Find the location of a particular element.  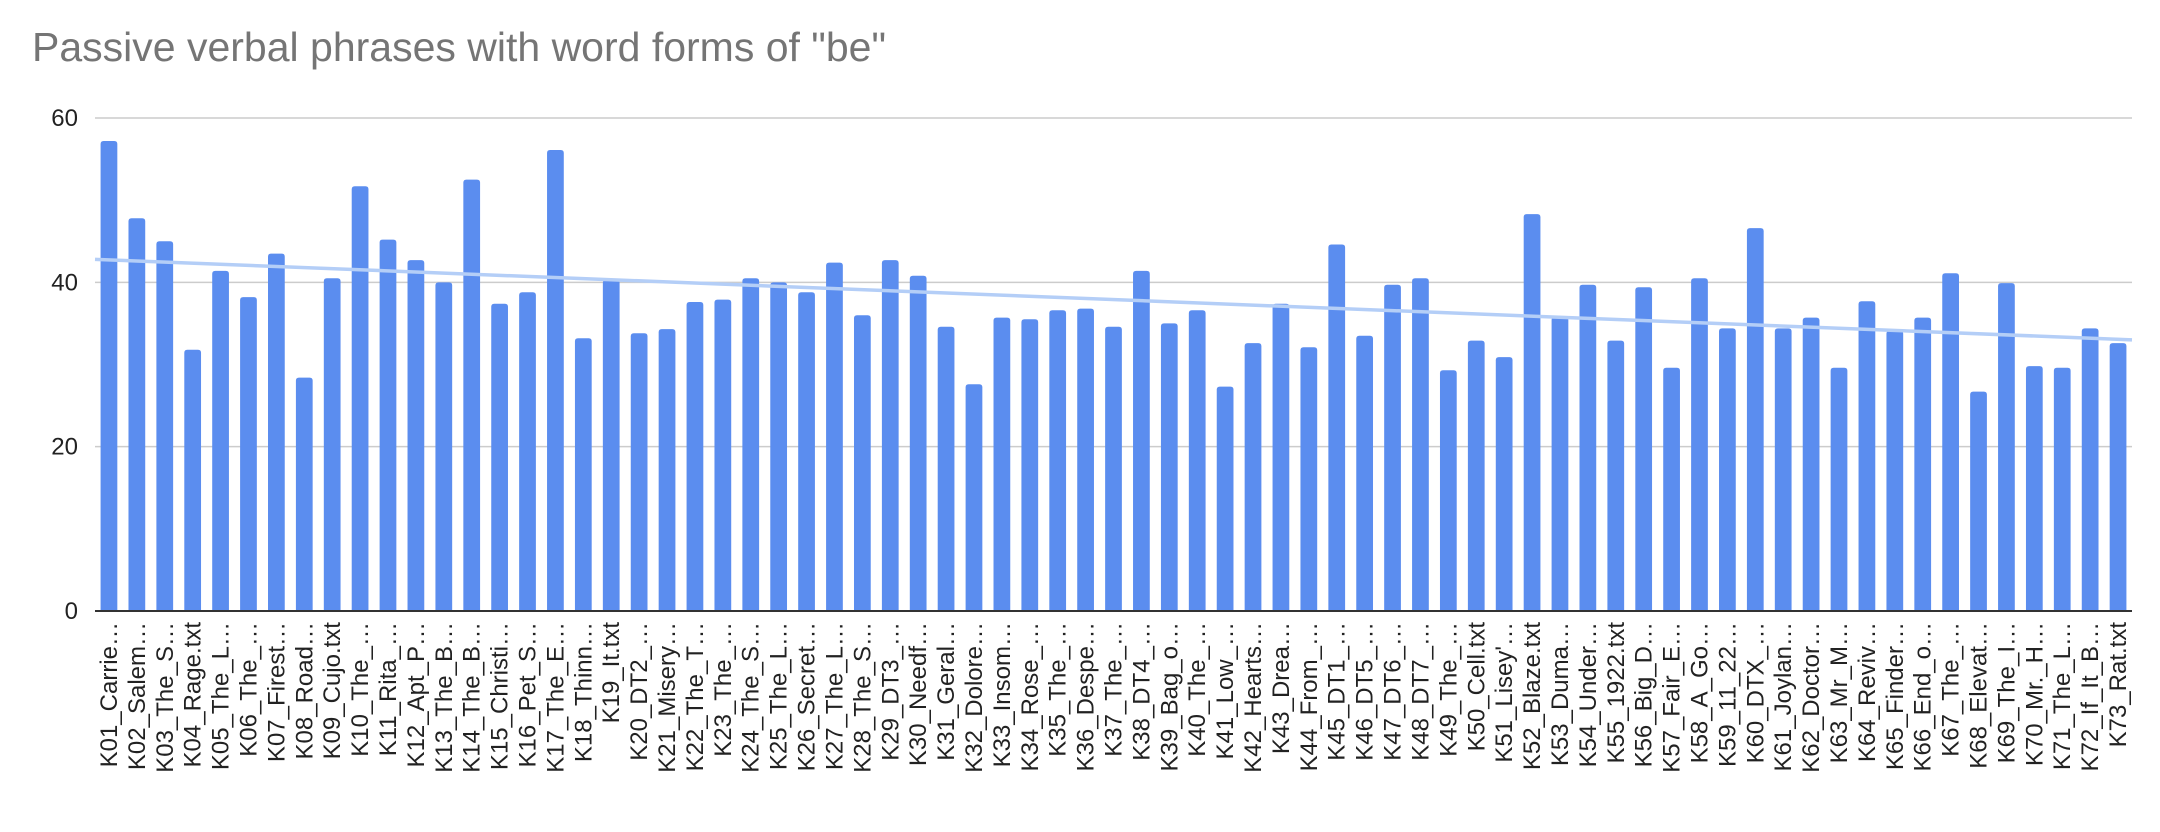

x-tick-label: K09_Cujo.txt is located at coordinates (332, 691).